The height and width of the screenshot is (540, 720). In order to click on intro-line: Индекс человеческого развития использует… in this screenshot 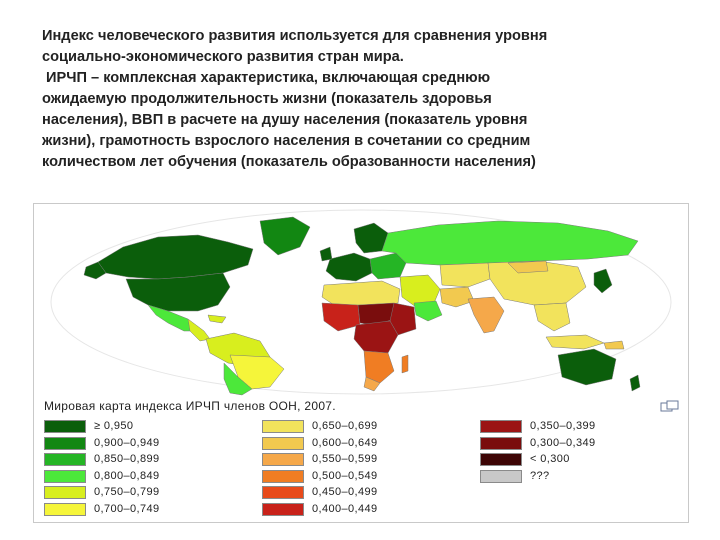, I will do `click(295, 36)`.